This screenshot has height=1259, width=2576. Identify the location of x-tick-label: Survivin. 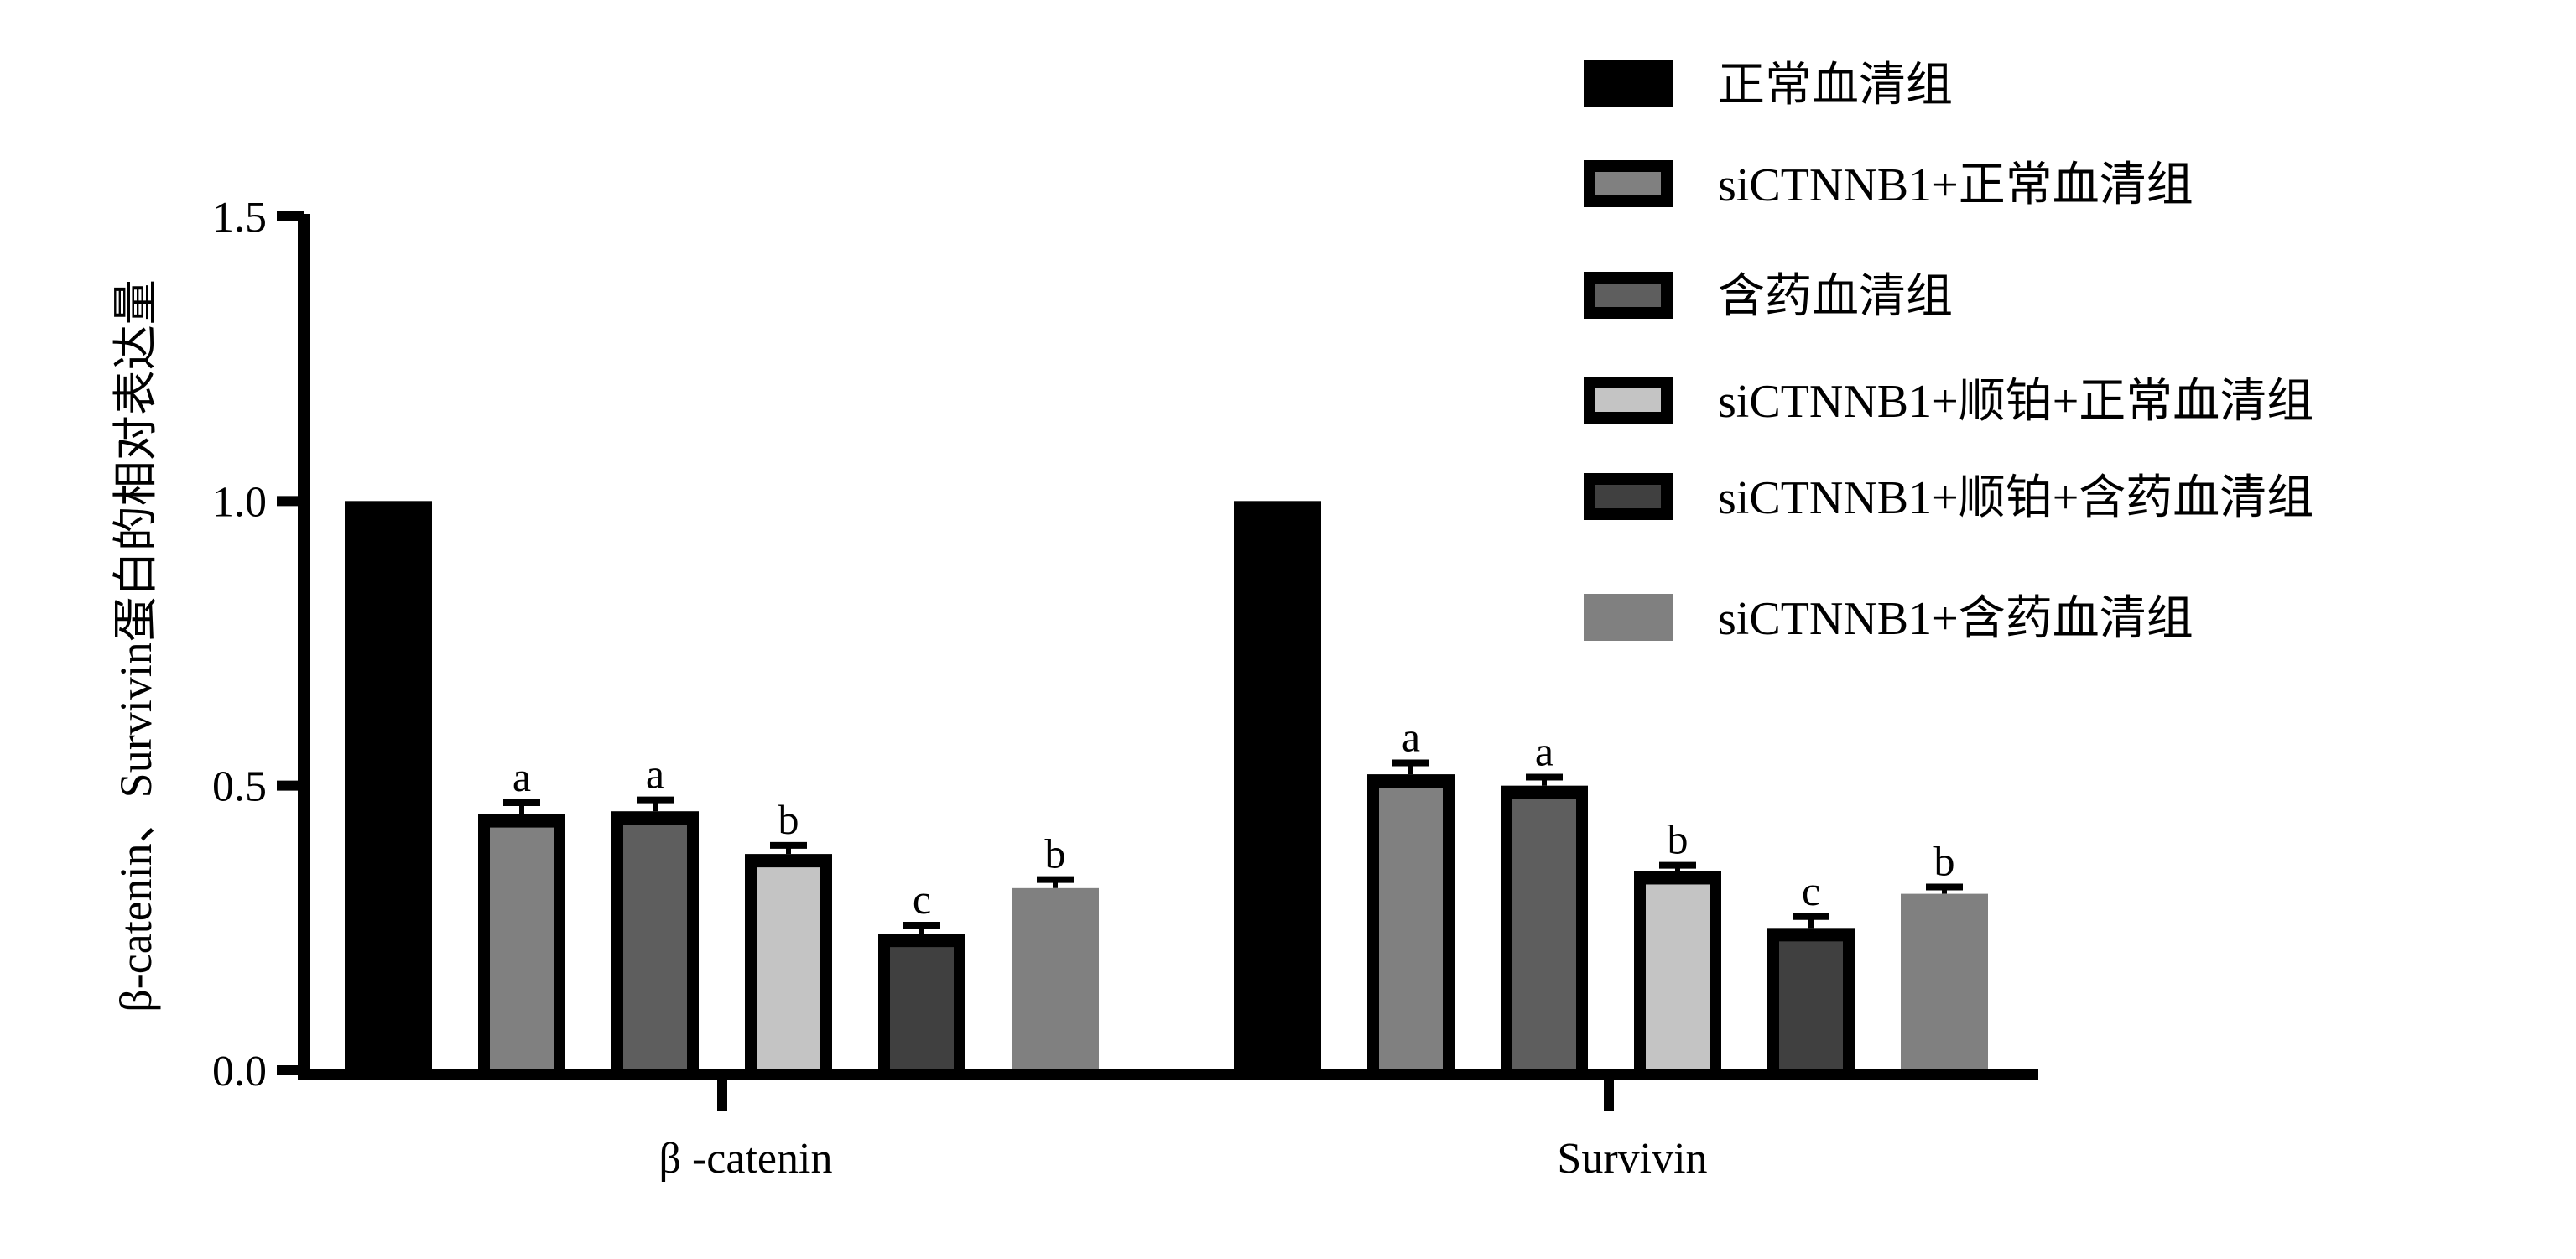
(1632, 1159).